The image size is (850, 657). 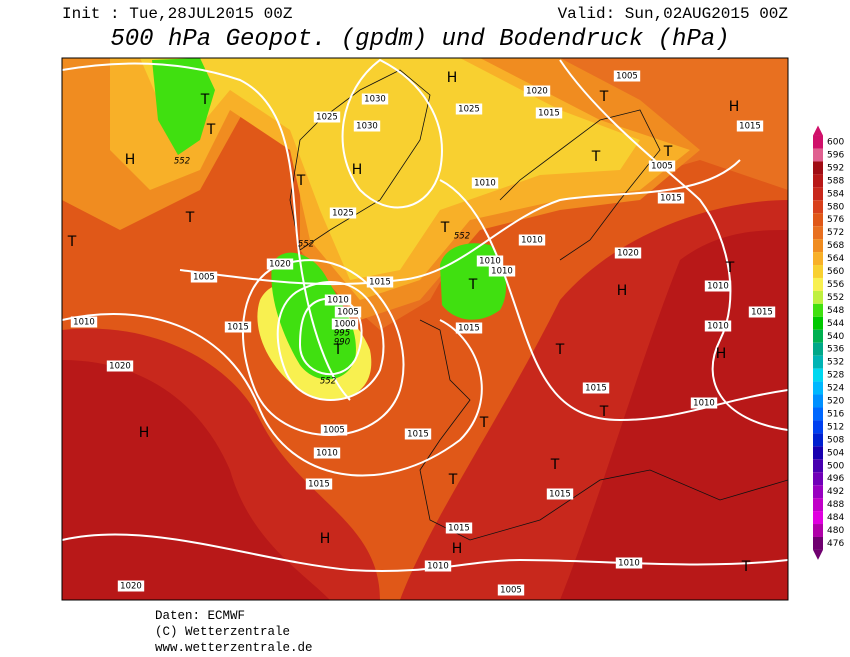 What do you see at coordinates (835, 376) in the screenshot?
I see `colorbar-label: 528` at bounding box center [835, 376].